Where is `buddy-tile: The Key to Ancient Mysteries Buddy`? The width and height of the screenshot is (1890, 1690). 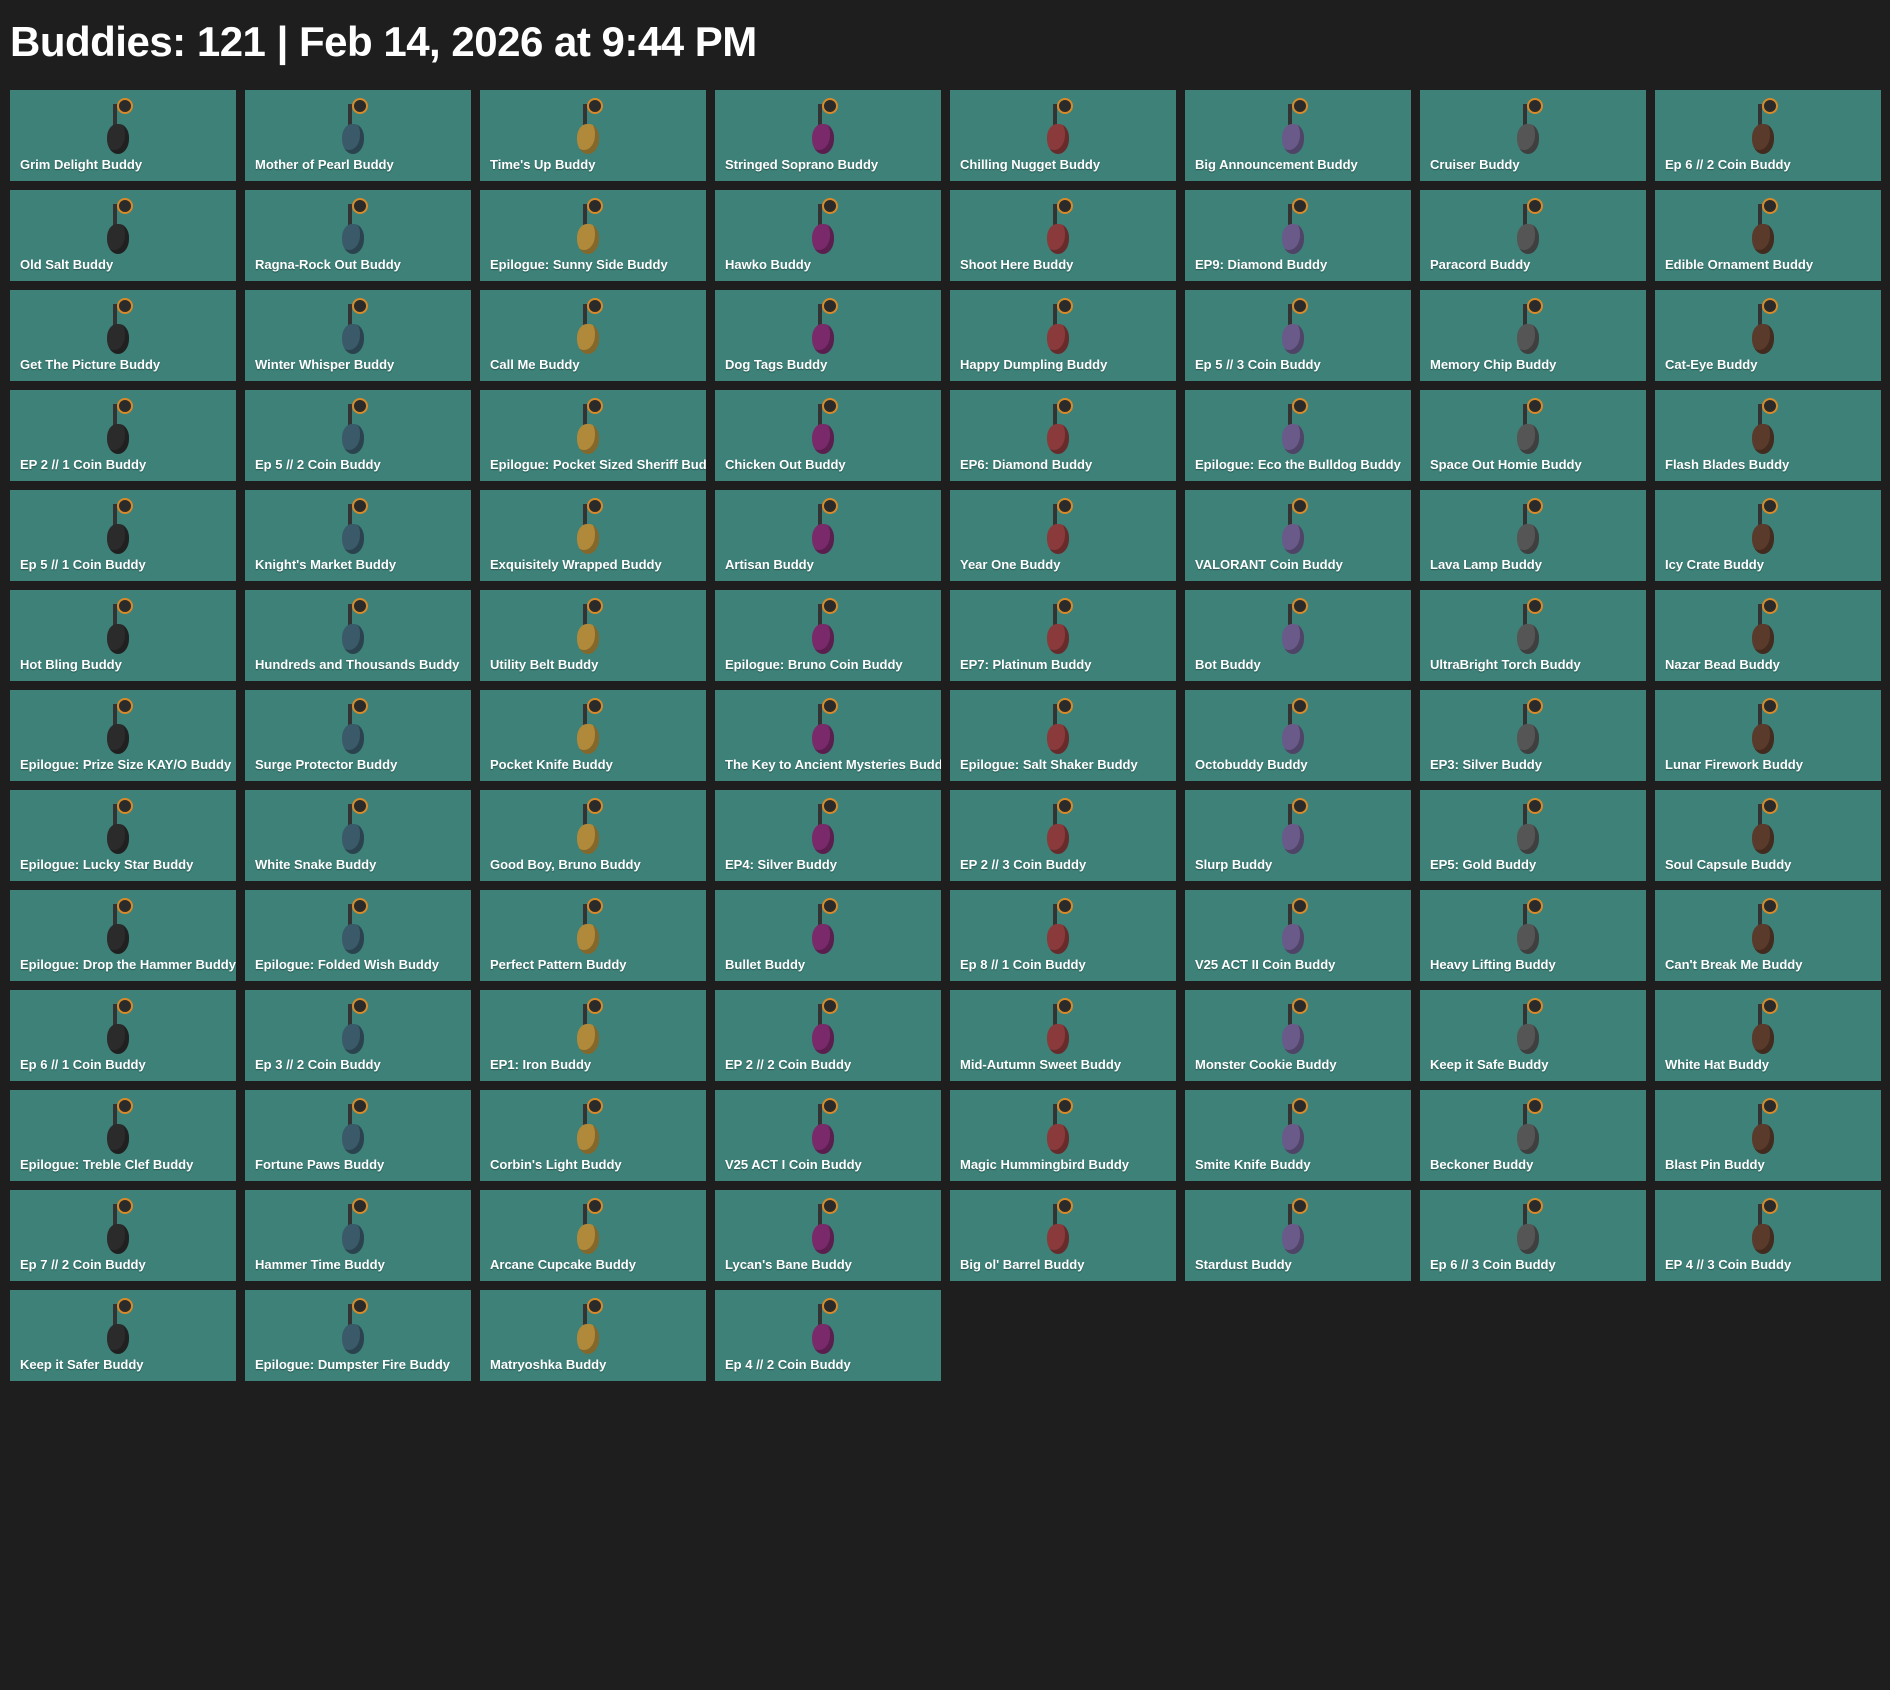
buddy-tile: The Key to Ancient Mysteries Buddy is located at coordinates (828, 735).